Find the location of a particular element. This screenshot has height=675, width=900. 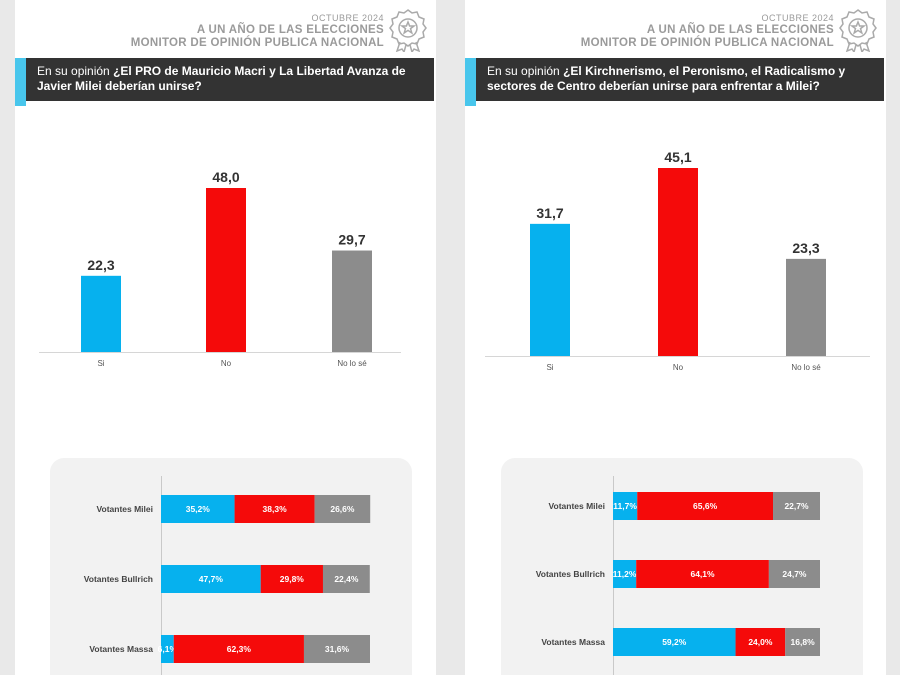

segment-label: 11,7% is located at coordinates (625, 506).